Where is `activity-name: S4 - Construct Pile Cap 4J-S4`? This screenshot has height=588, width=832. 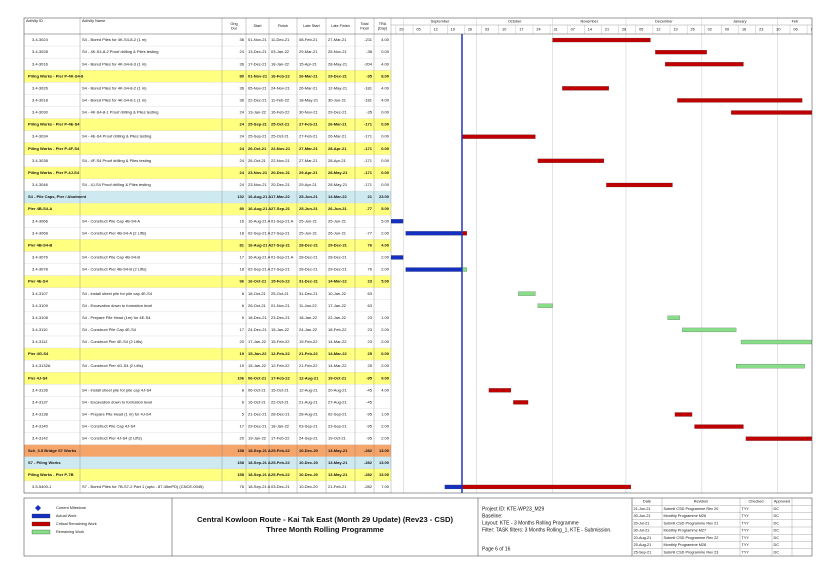
activity-name: S4 - Construct Pile Cap 4J-S4 is located at coordinates (109, 426).